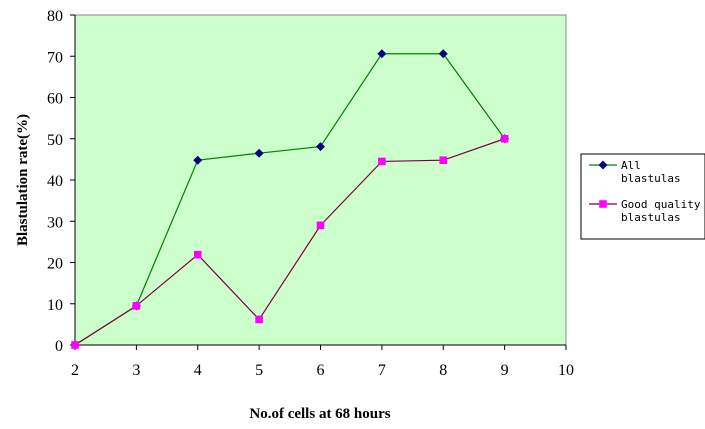  What do you see at coordinates (505, 370) in the screenshot?
I see `x-tick-label: 9` at bounding box center [505, 370].